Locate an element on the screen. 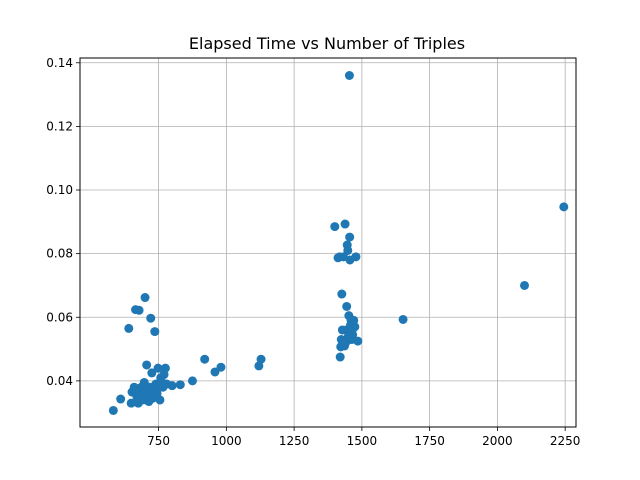  y-tick-label: 0.14 is located at coordinates (59, 63).